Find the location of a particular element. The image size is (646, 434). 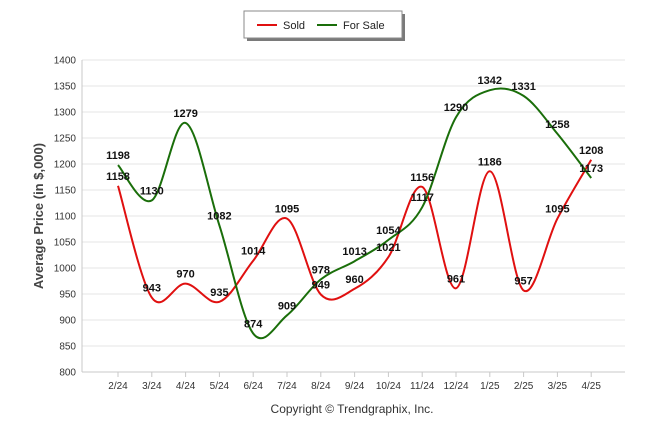

for-sale-data-label: 1198 is located at coordinates (118, 156).